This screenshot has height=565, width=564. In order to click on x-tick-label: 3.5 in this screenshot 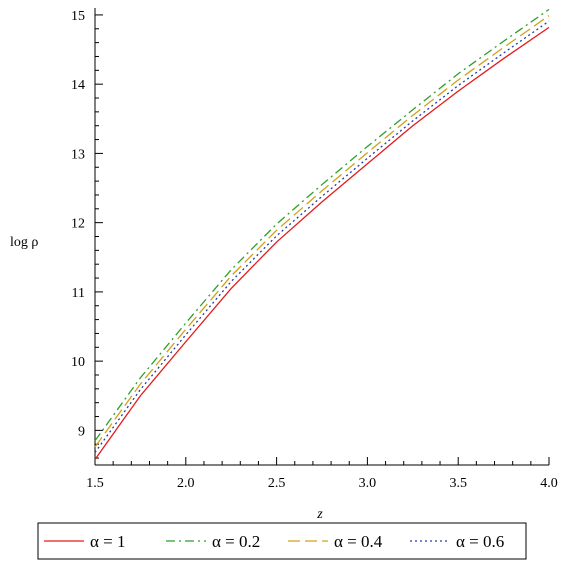, I will do `click(458, 483)`.